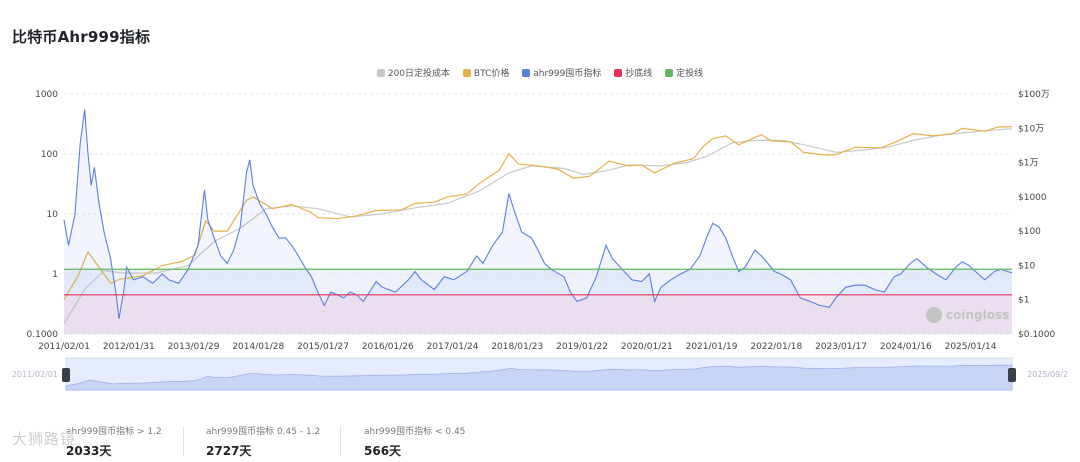 The width and height of the screenshot is (1080, 462). What do you see at coordinates (415, 432) in the screenshot?
I see `stat-label: ahr999囤币指标 < 0.45` at bounding box center [415, 432].